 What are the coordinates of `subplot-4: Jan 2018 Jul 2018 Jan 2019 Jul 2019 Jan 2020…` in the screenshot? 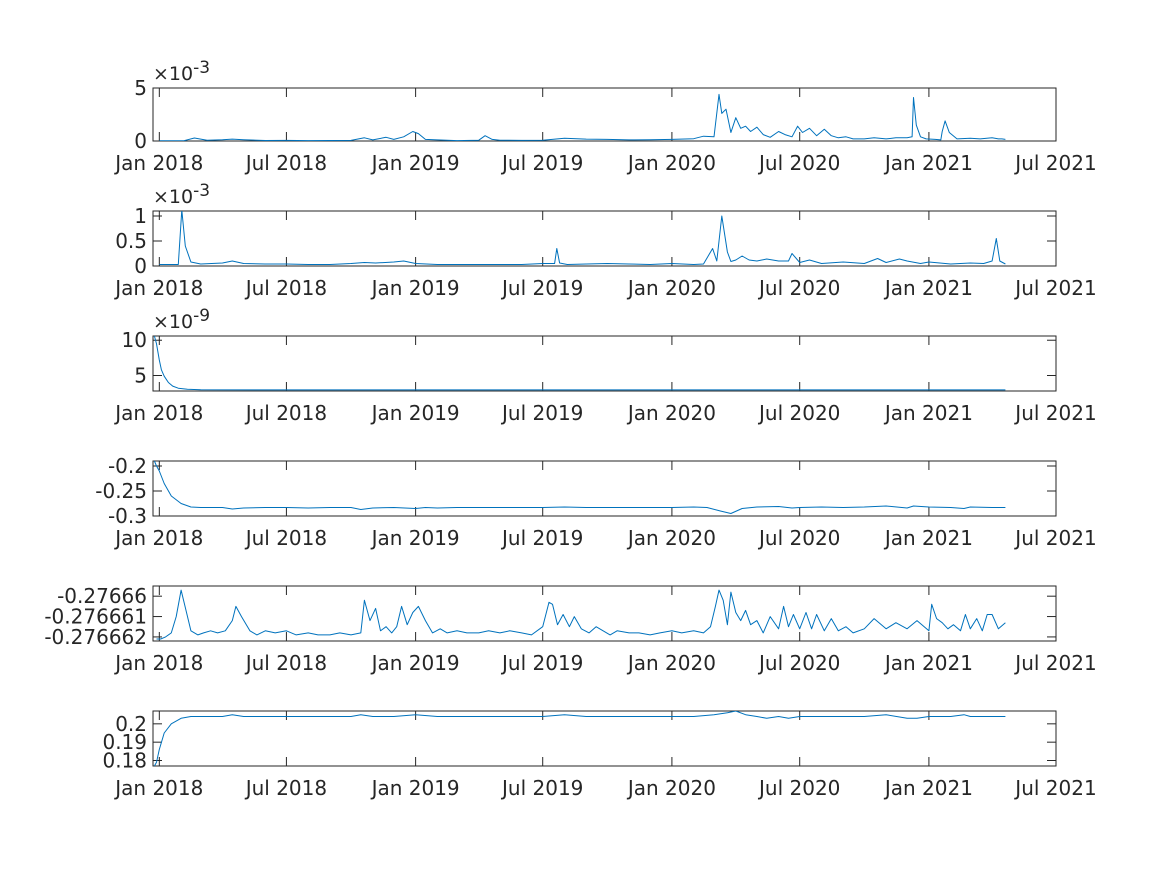 It's located at (595, 502).